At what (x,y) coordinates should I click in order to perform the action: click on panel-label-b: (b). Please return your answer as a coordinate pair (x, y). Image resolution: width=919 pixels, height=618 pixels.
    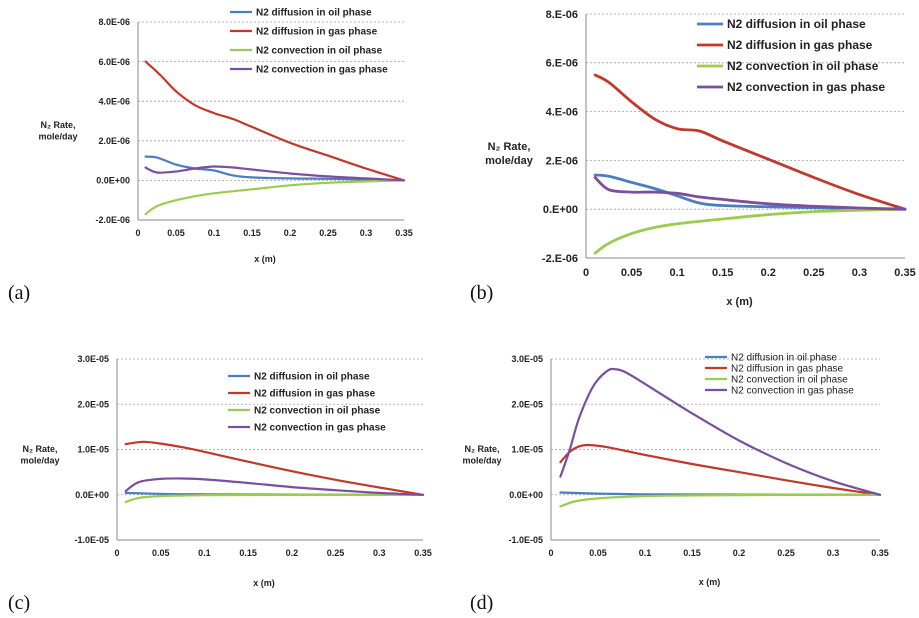
    Looking at the image, I should click on (482, 293).